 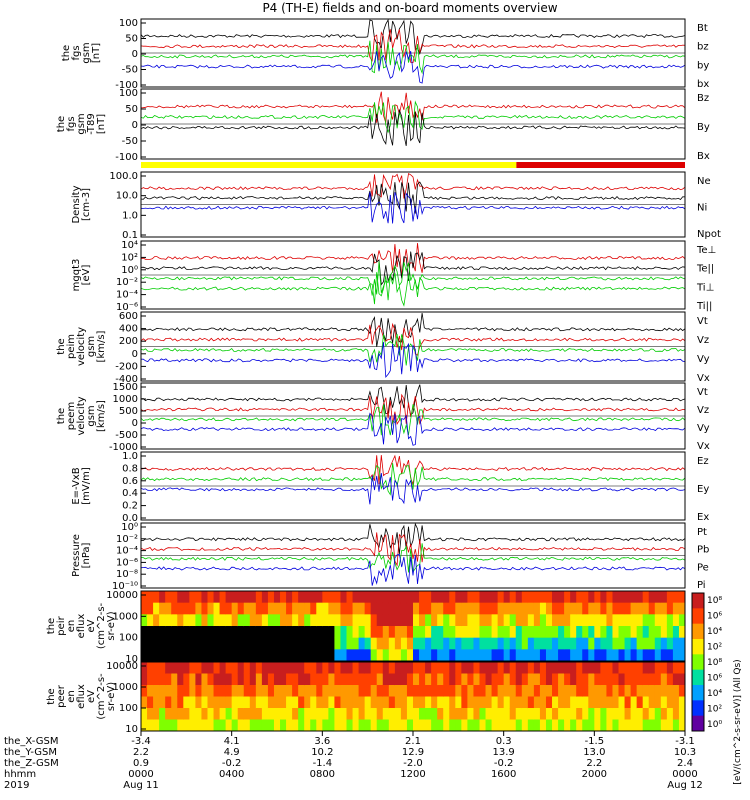 I want to click on trace-Vt, so click(x=413, y=329).